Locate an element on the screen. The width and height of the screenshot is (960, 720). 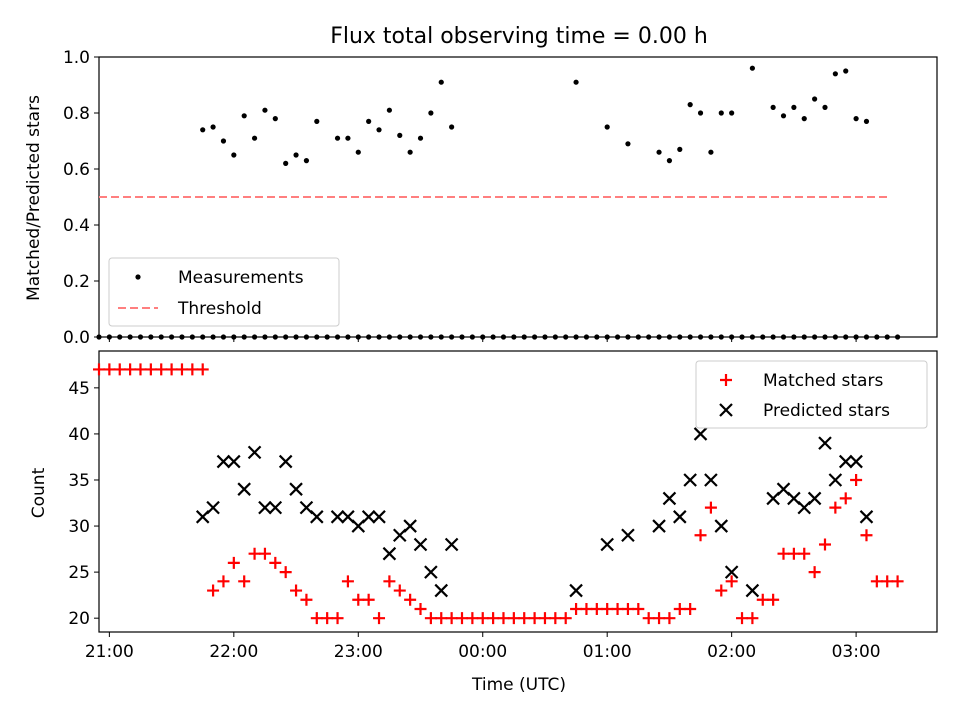
y-tick-label: 0.4 is located at coordinates (76, 226).